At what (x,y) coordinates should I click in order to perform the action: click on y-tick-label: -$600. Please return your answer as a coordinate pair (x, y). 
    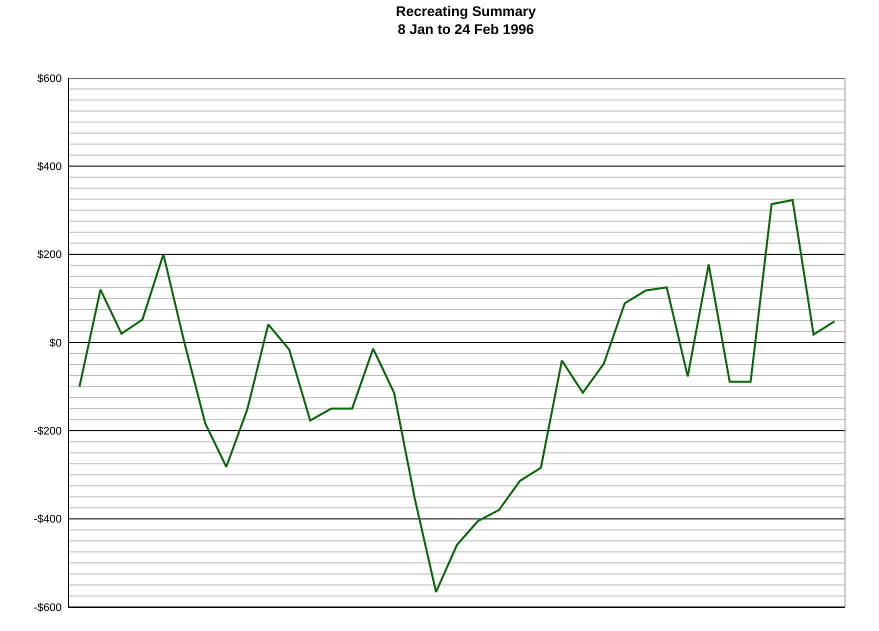
    Looking at the image, I should click on (48, 608).